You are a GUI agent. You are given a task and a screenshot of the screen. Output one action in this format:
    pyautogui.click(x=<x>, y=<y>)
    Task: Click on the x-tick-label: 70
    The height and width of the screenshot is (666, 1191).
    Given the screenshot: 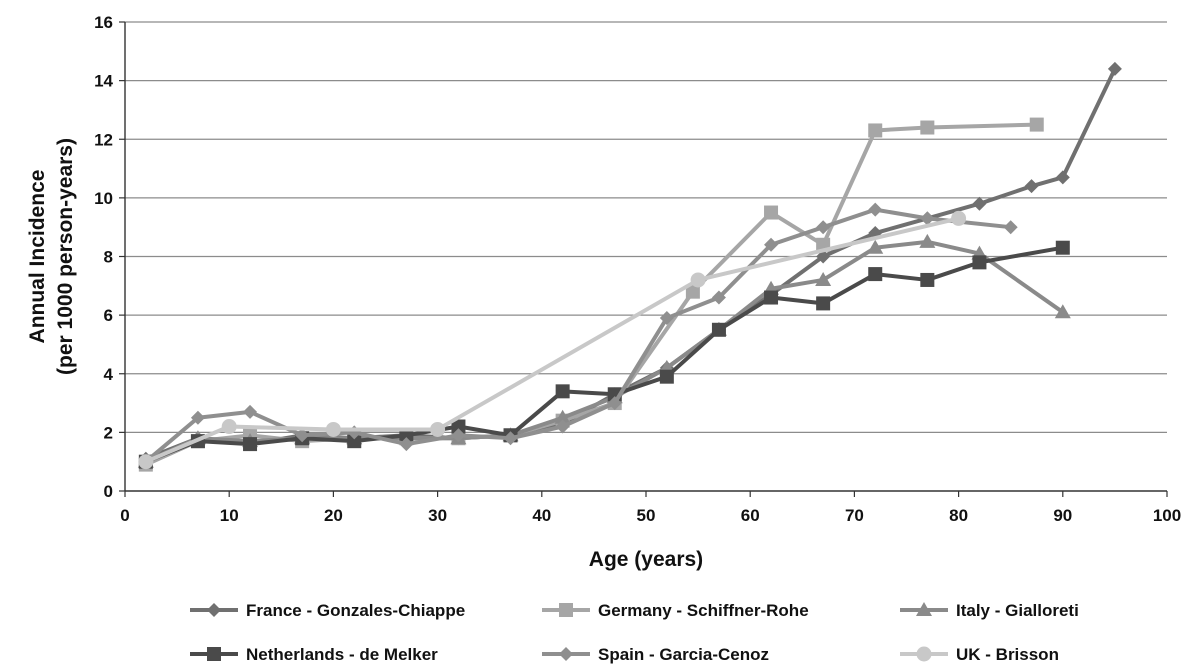 What is the action you would take?
    pyautogui.click(x=854, y=515)
    